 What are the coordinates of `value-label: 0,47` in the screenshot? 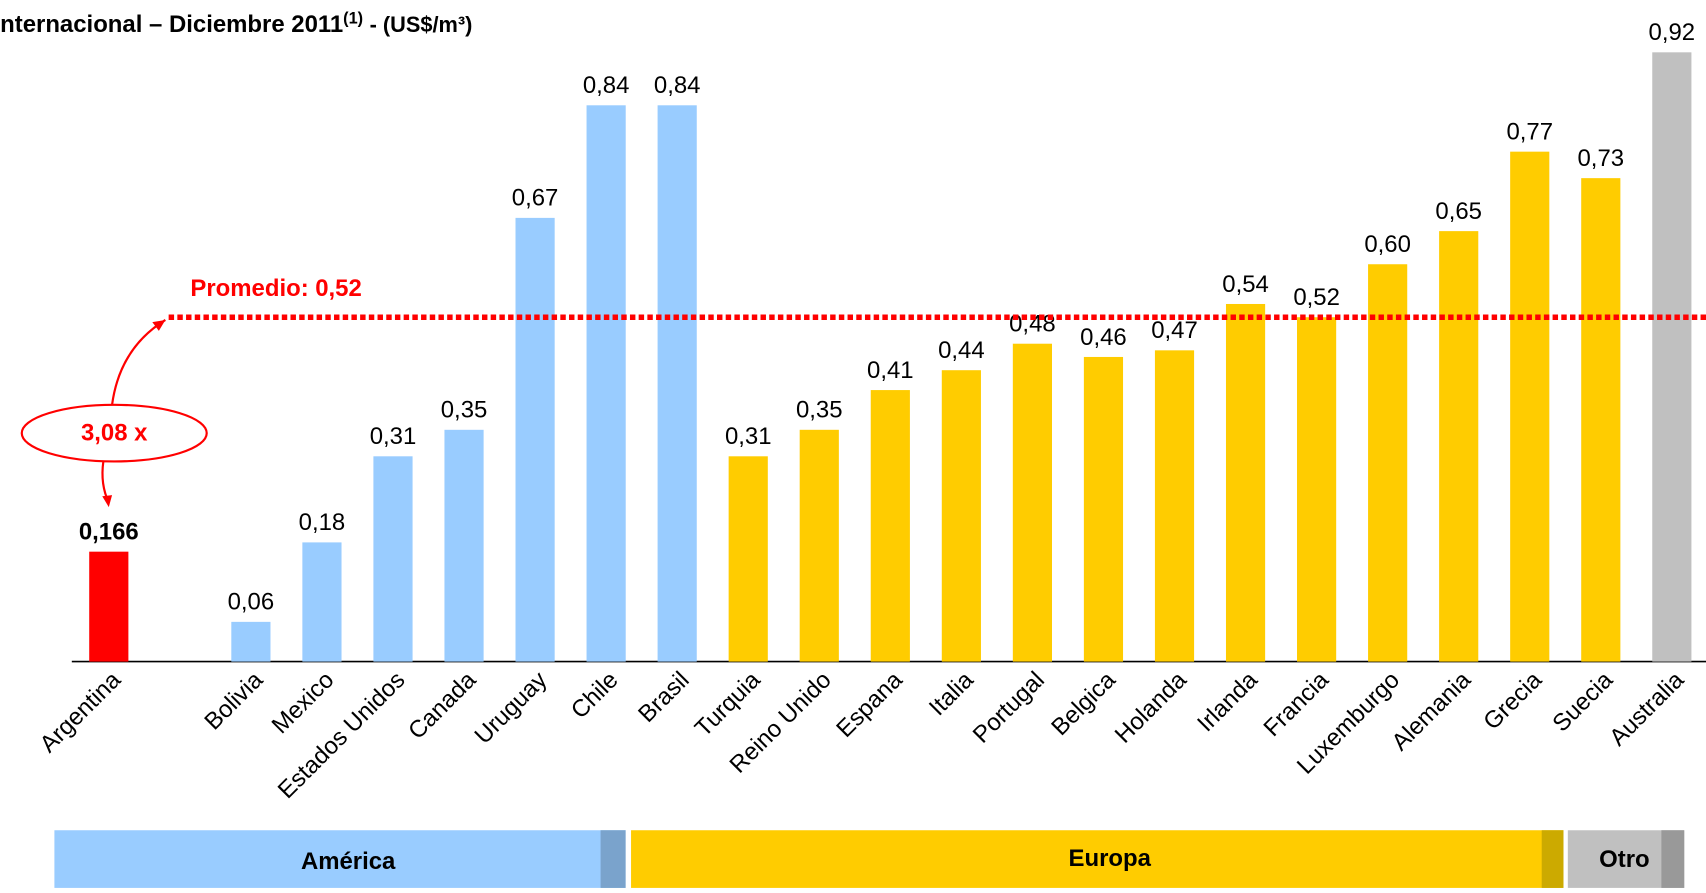 It's located at (1174, 330).